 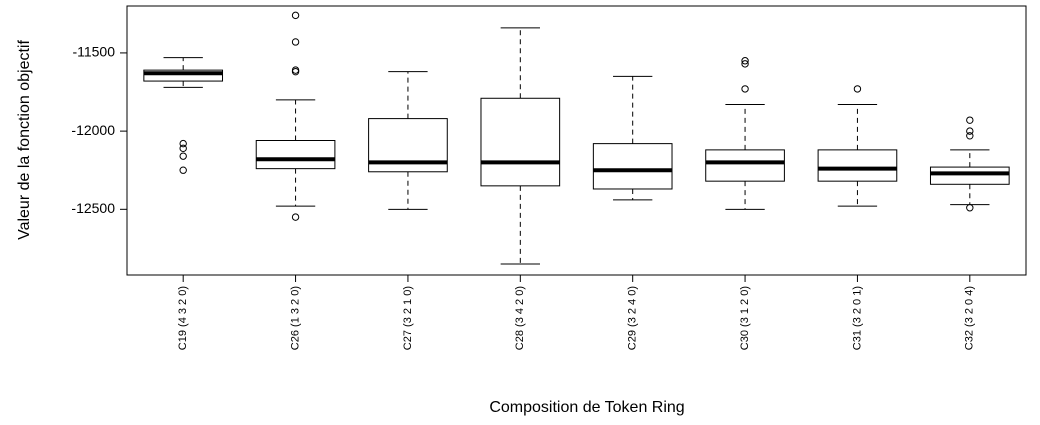 What do you see at coordinates (295, 318) in the screenshot?
I see `x-category-label: C26 (1 3 2 0)` at bounding box center [295, 318].